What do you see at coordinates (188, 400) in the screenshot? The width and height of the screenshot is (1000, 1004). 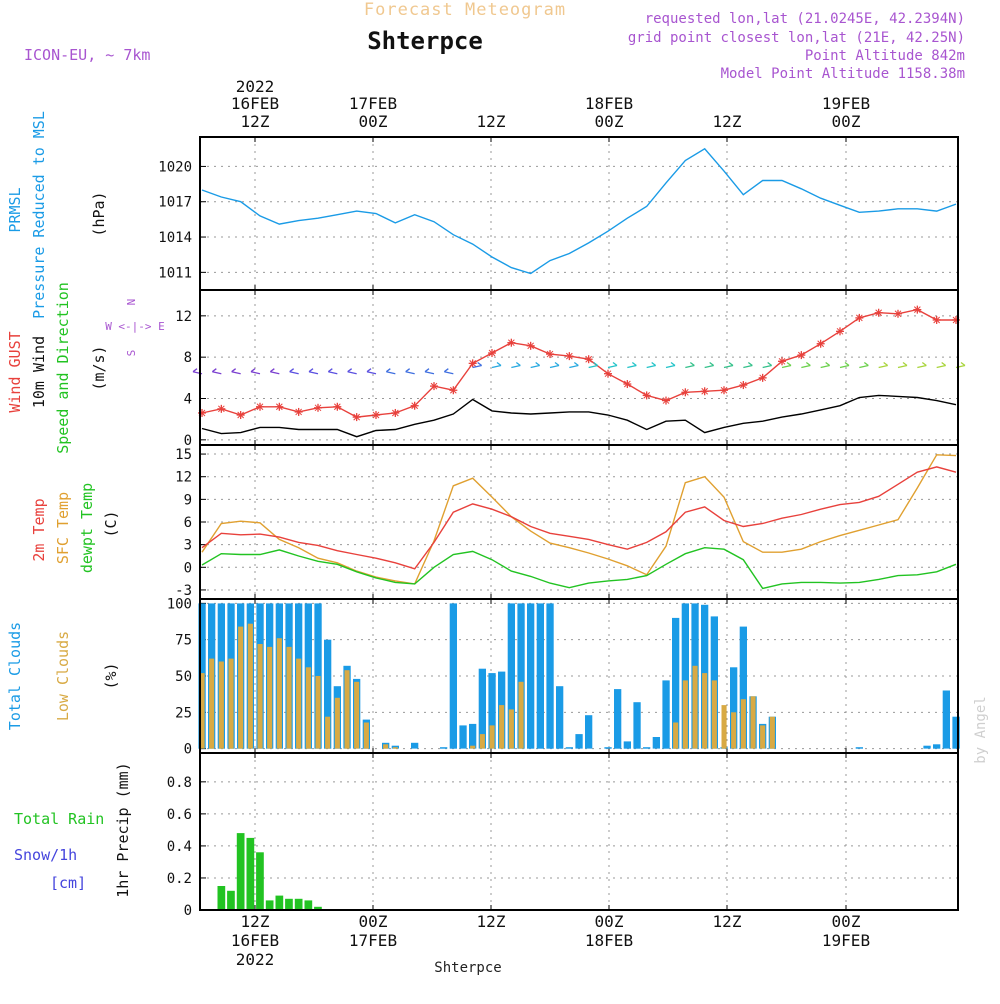 I see `y-tick-label: 4` at bounding box center [188, 400].